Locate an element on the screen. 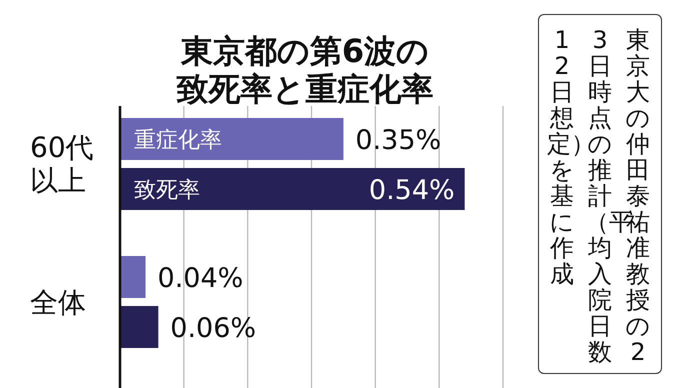 The image size is (690, 388). series-label: 致死率 is located at coordinates (167, 190).